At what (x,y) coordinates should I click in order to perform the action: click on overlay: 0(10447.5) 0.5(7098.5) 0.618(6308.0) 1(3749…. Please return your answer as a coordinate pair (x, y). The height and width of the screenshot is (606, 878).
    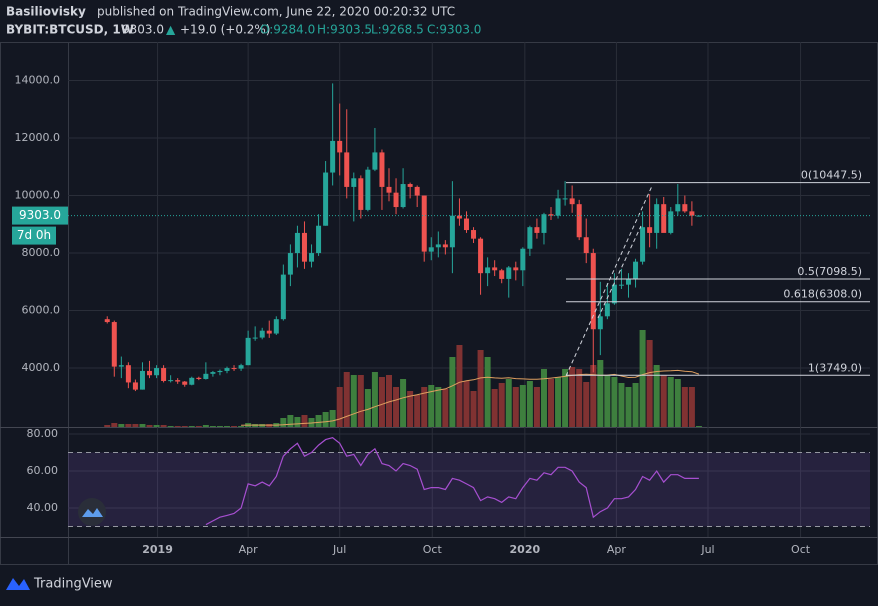
    Looking at the image, I should click on (717, 273).